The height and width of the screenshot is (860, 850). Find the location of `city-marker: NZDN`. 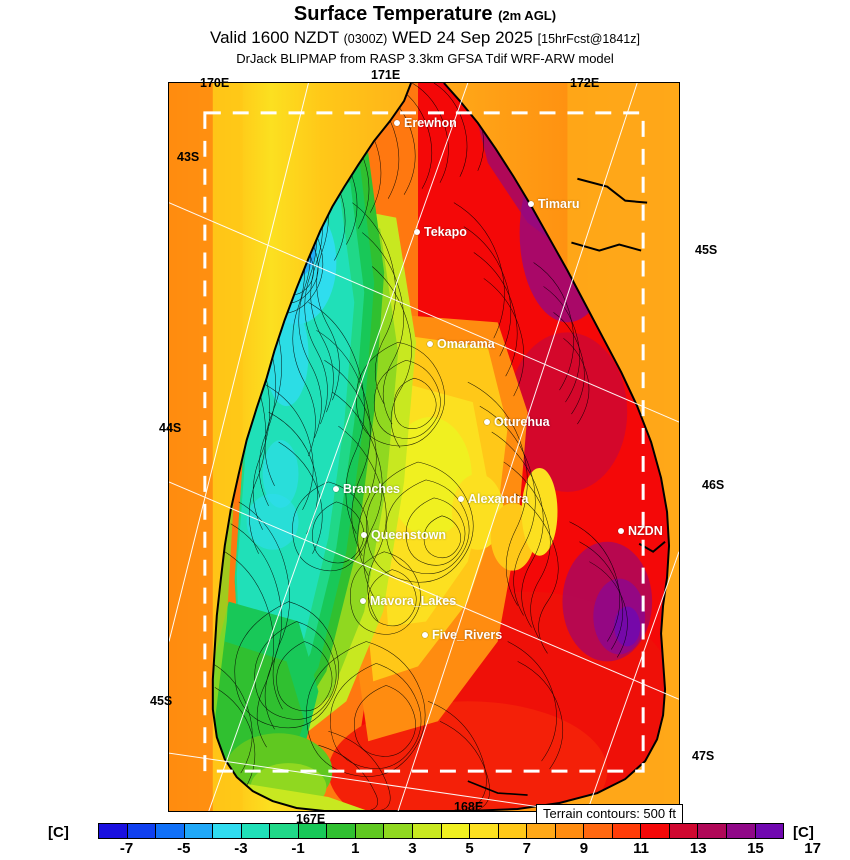

city-marker: NZDN is located at coordinates (640, 531).